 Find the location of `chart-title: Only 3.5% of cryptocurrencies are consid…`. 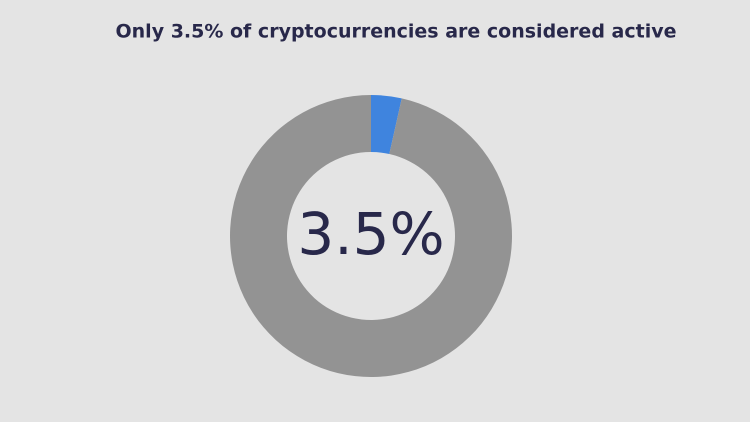

chart-title: Only 3.5% of cryptocurrencies are consid… is located at coordinates (396, 32).